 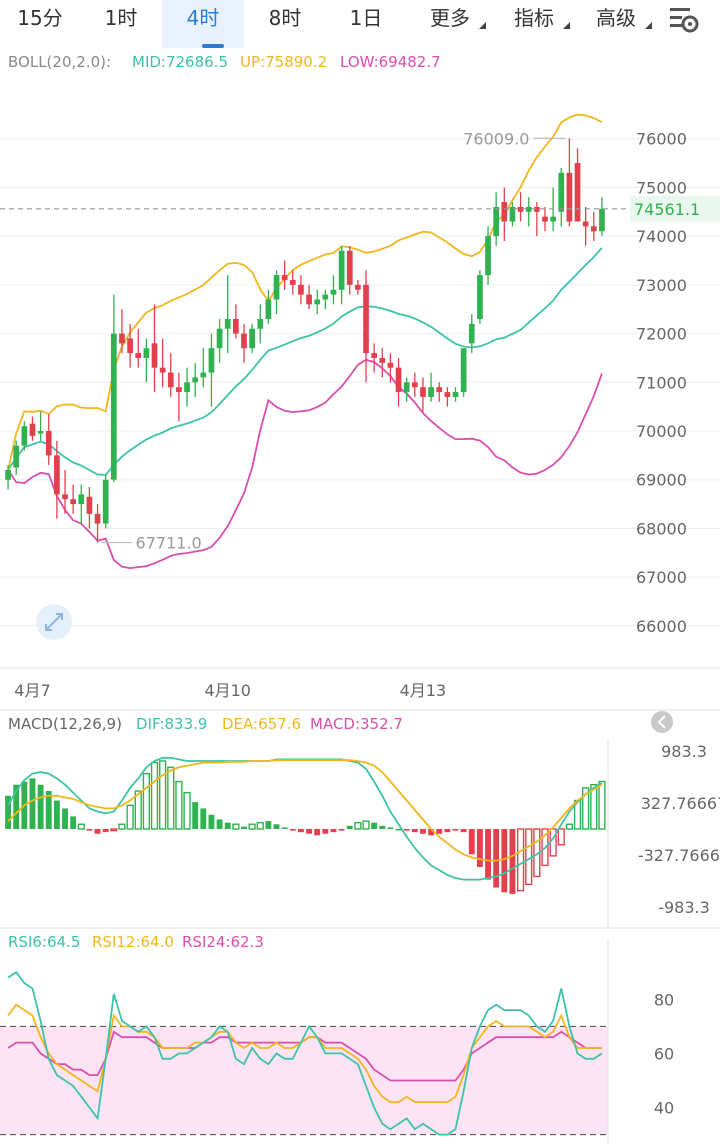 What do you see at coordinates (356, 724) in the screenshot?
I see `macd-legend-macd: MACD:352.7` at bounding box center [356, 724].